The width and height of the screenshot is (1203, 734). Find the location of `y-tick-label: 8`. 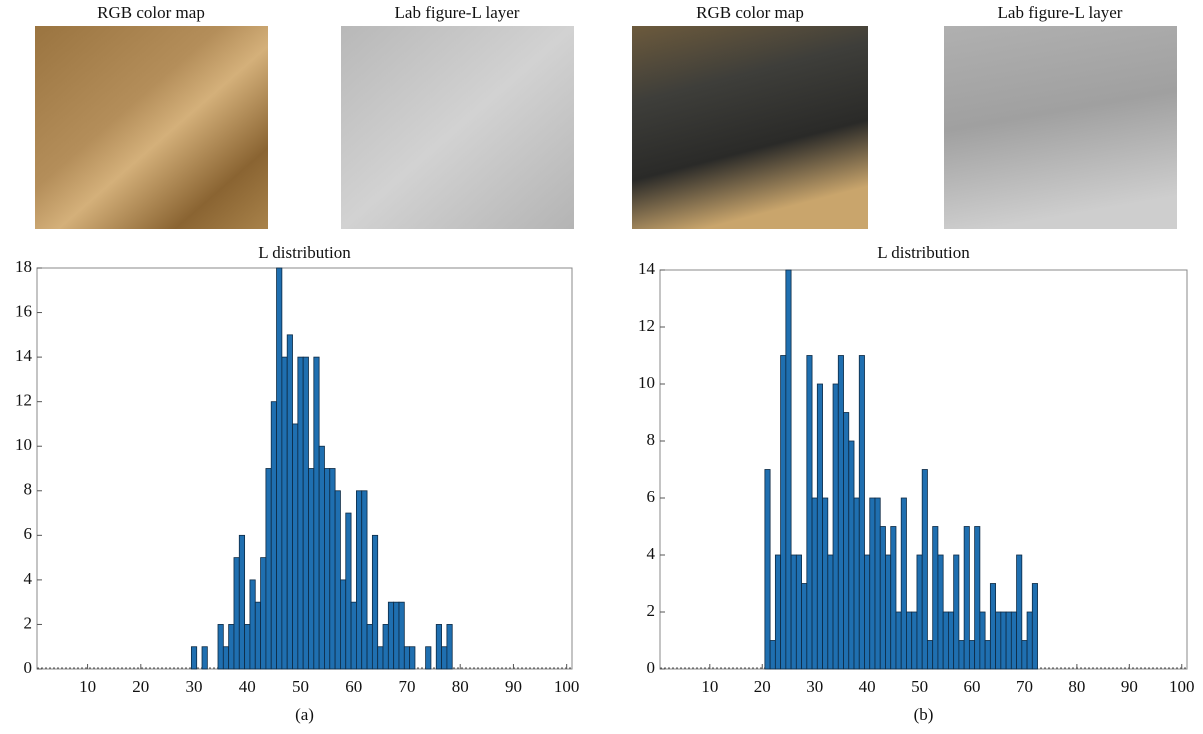

y-tick-label: 8 is located at coordinates (28, 489).